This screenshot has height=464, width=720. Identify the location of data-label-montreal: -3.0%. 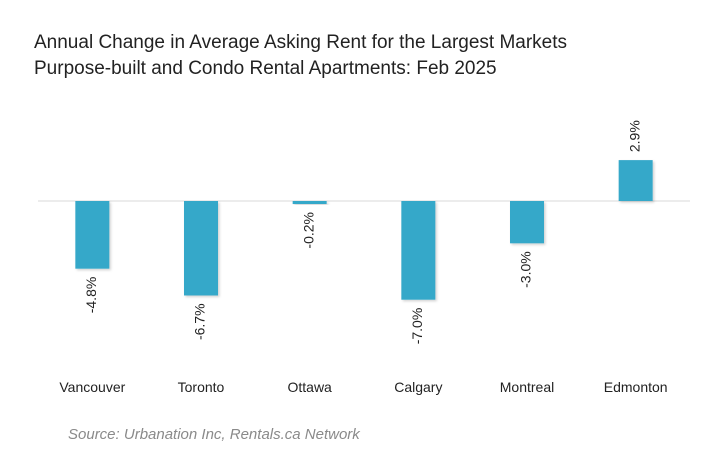
(526, 269).